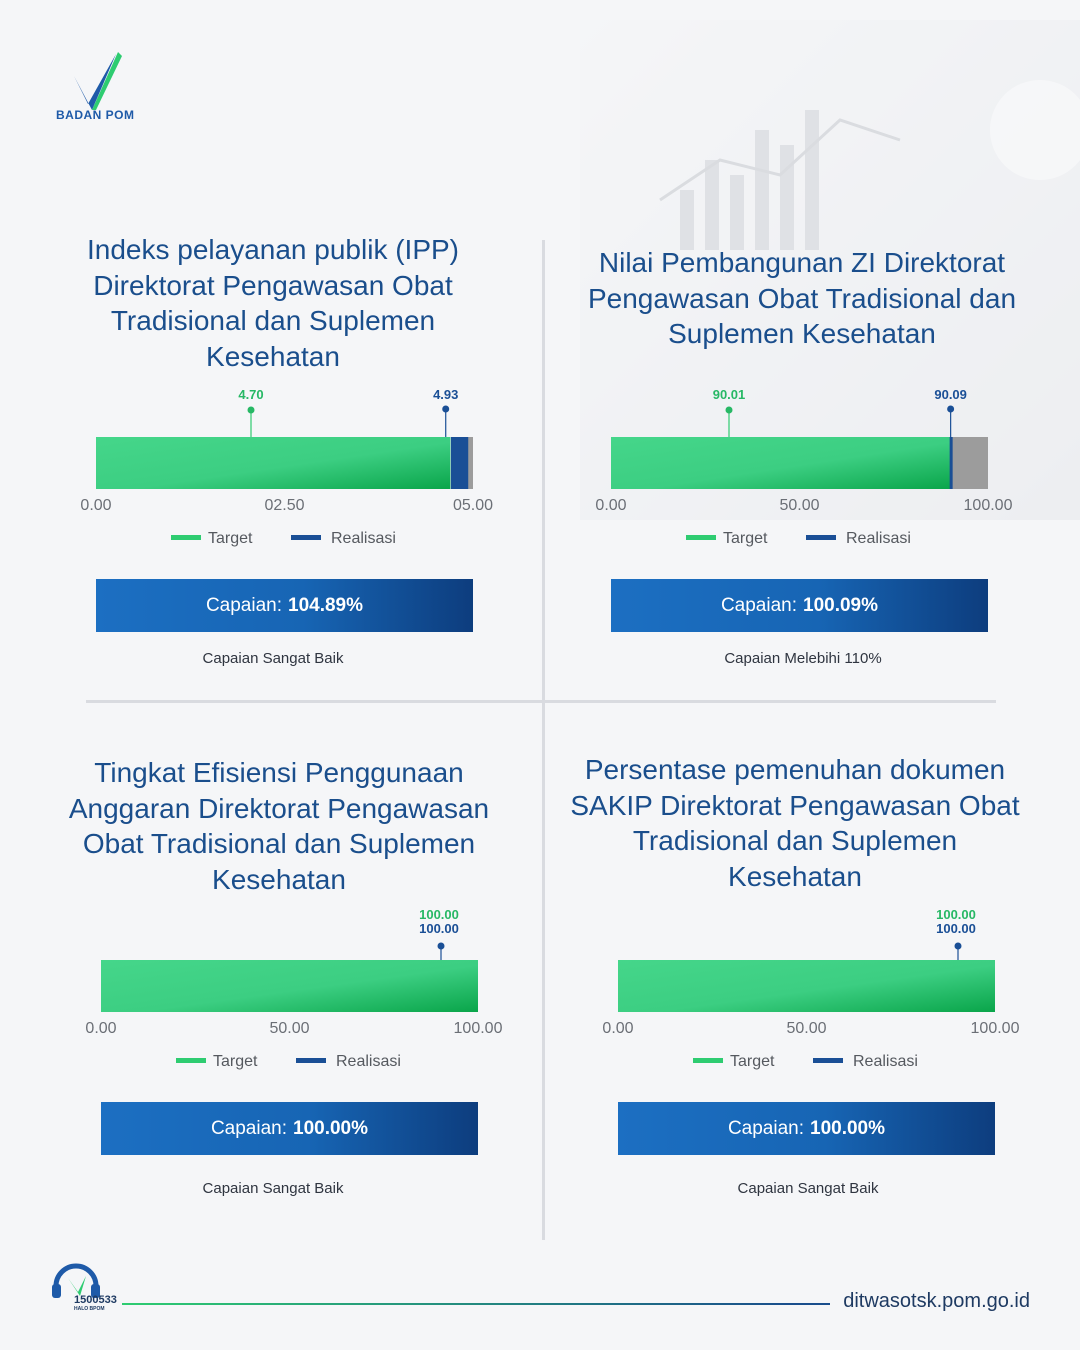 This screenshot has height=1350, width=1080. I want to click on capaian-value: 100.09%, so click(841, 605).